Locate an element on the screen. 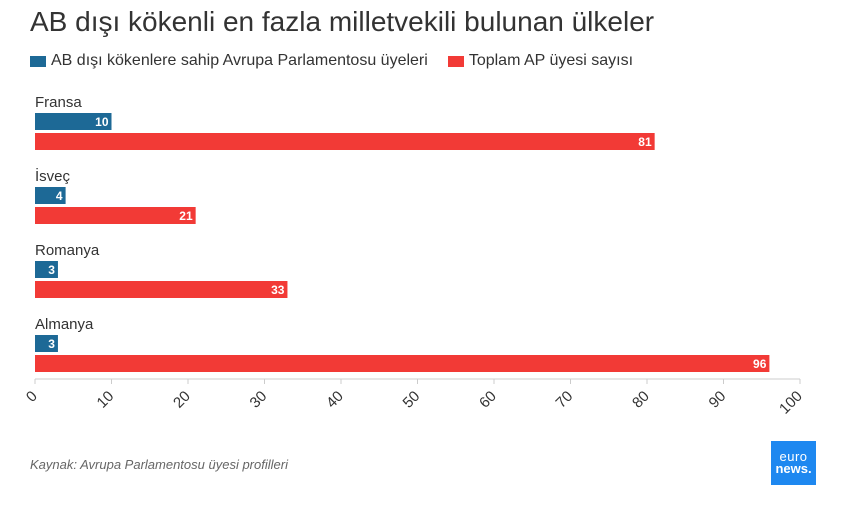  x-tick-label-100: 100 is located at coordinates (791, 403).